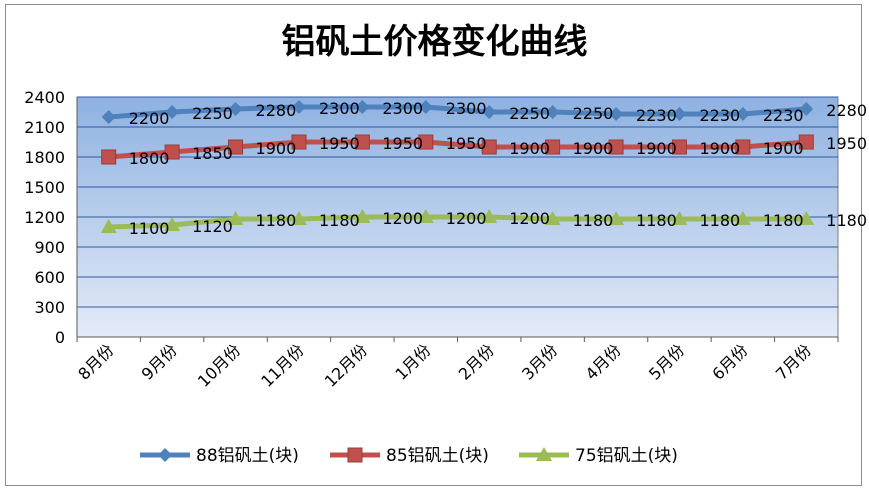 The width and height of the screenshot is (869, 492). What do you see at coordinates (60, 337) in the screenshot?
I see `y-tick-label: 0` at bounding box center [60, 337].